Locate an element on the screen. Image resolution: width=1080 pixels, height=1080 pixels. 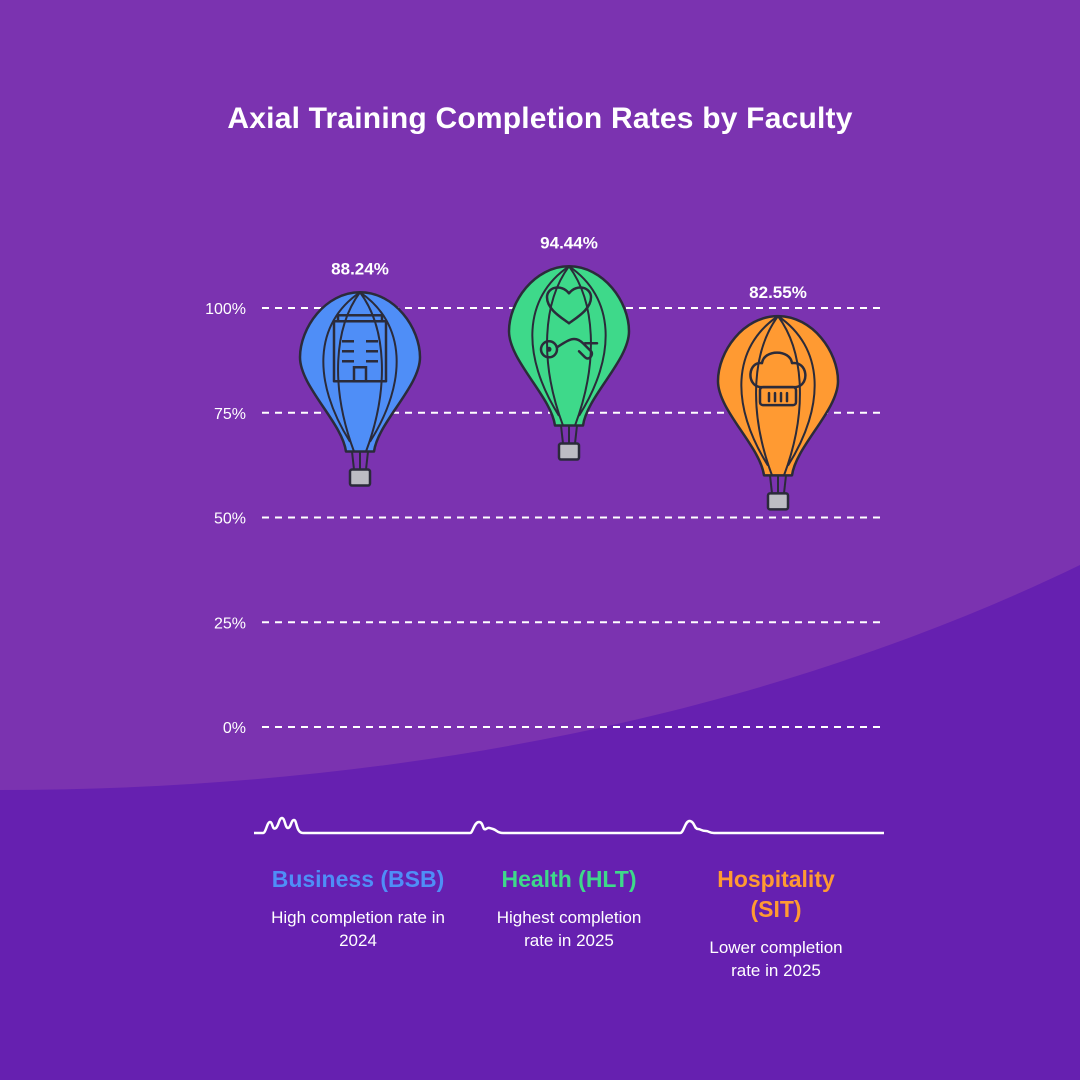
y-tick-label: 0% is located at coordinates (234, 728).